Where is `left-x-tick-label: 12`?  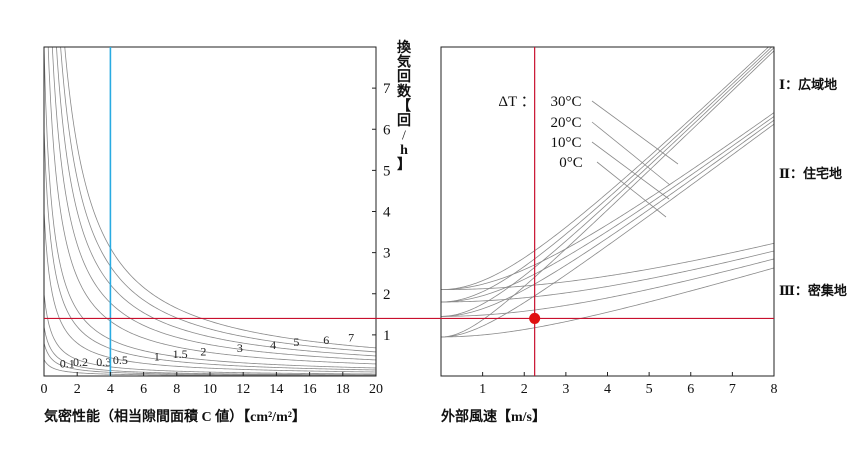
left-x-tick-label: 12 is located at coordinates (243, 389).